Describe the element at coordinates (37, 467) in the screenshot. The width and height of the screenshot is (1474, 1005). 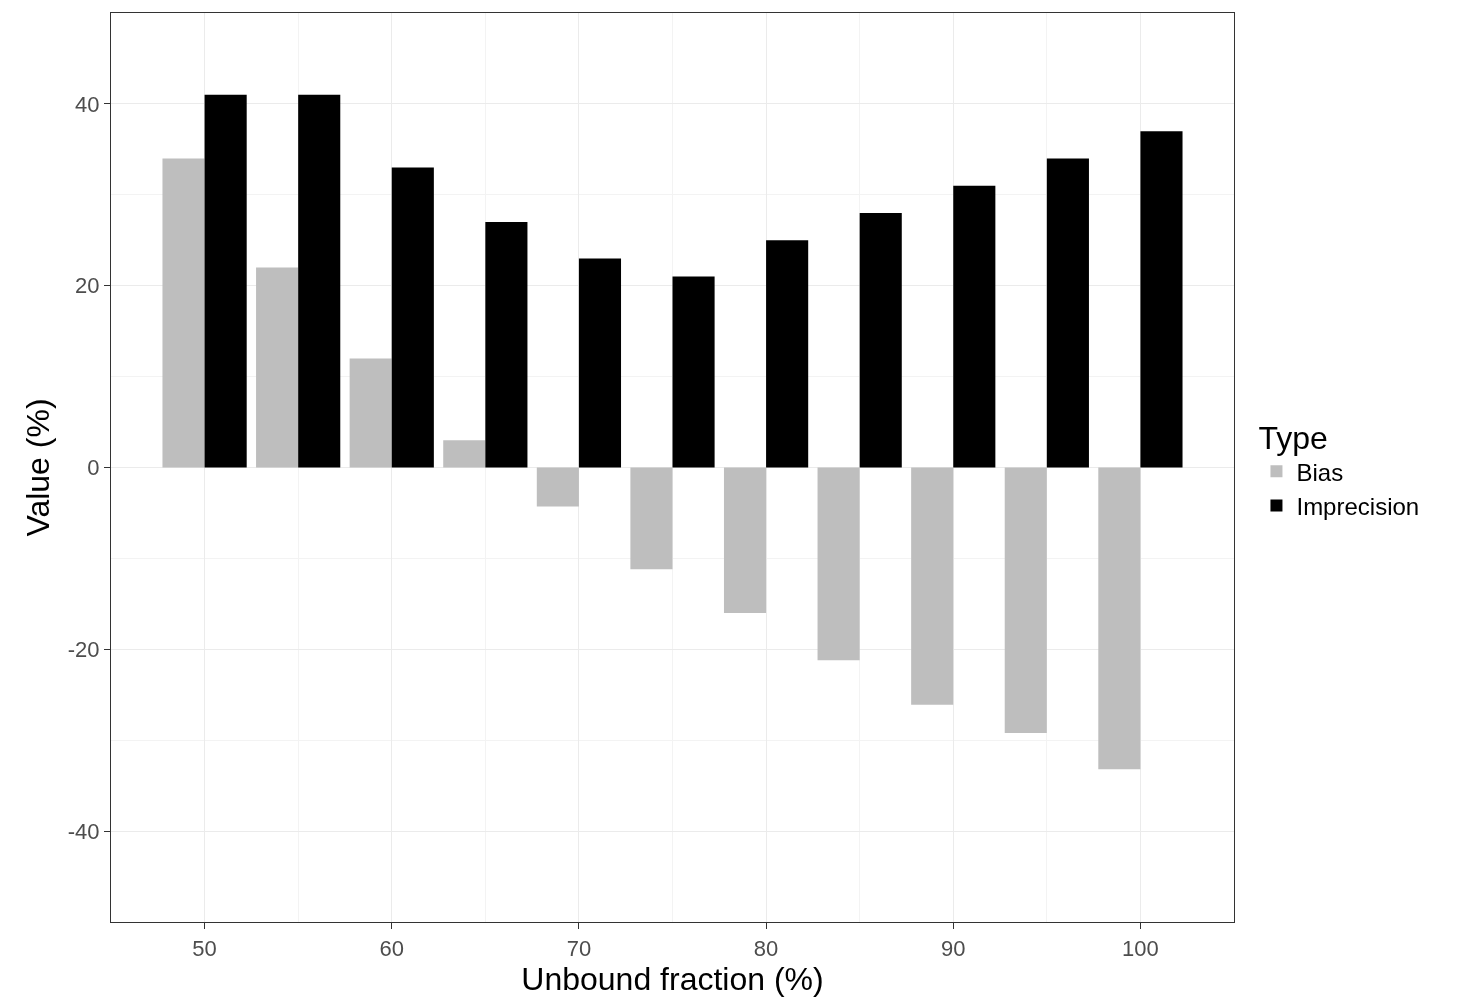
I see `y-axis-title: Value (%)` at that location.